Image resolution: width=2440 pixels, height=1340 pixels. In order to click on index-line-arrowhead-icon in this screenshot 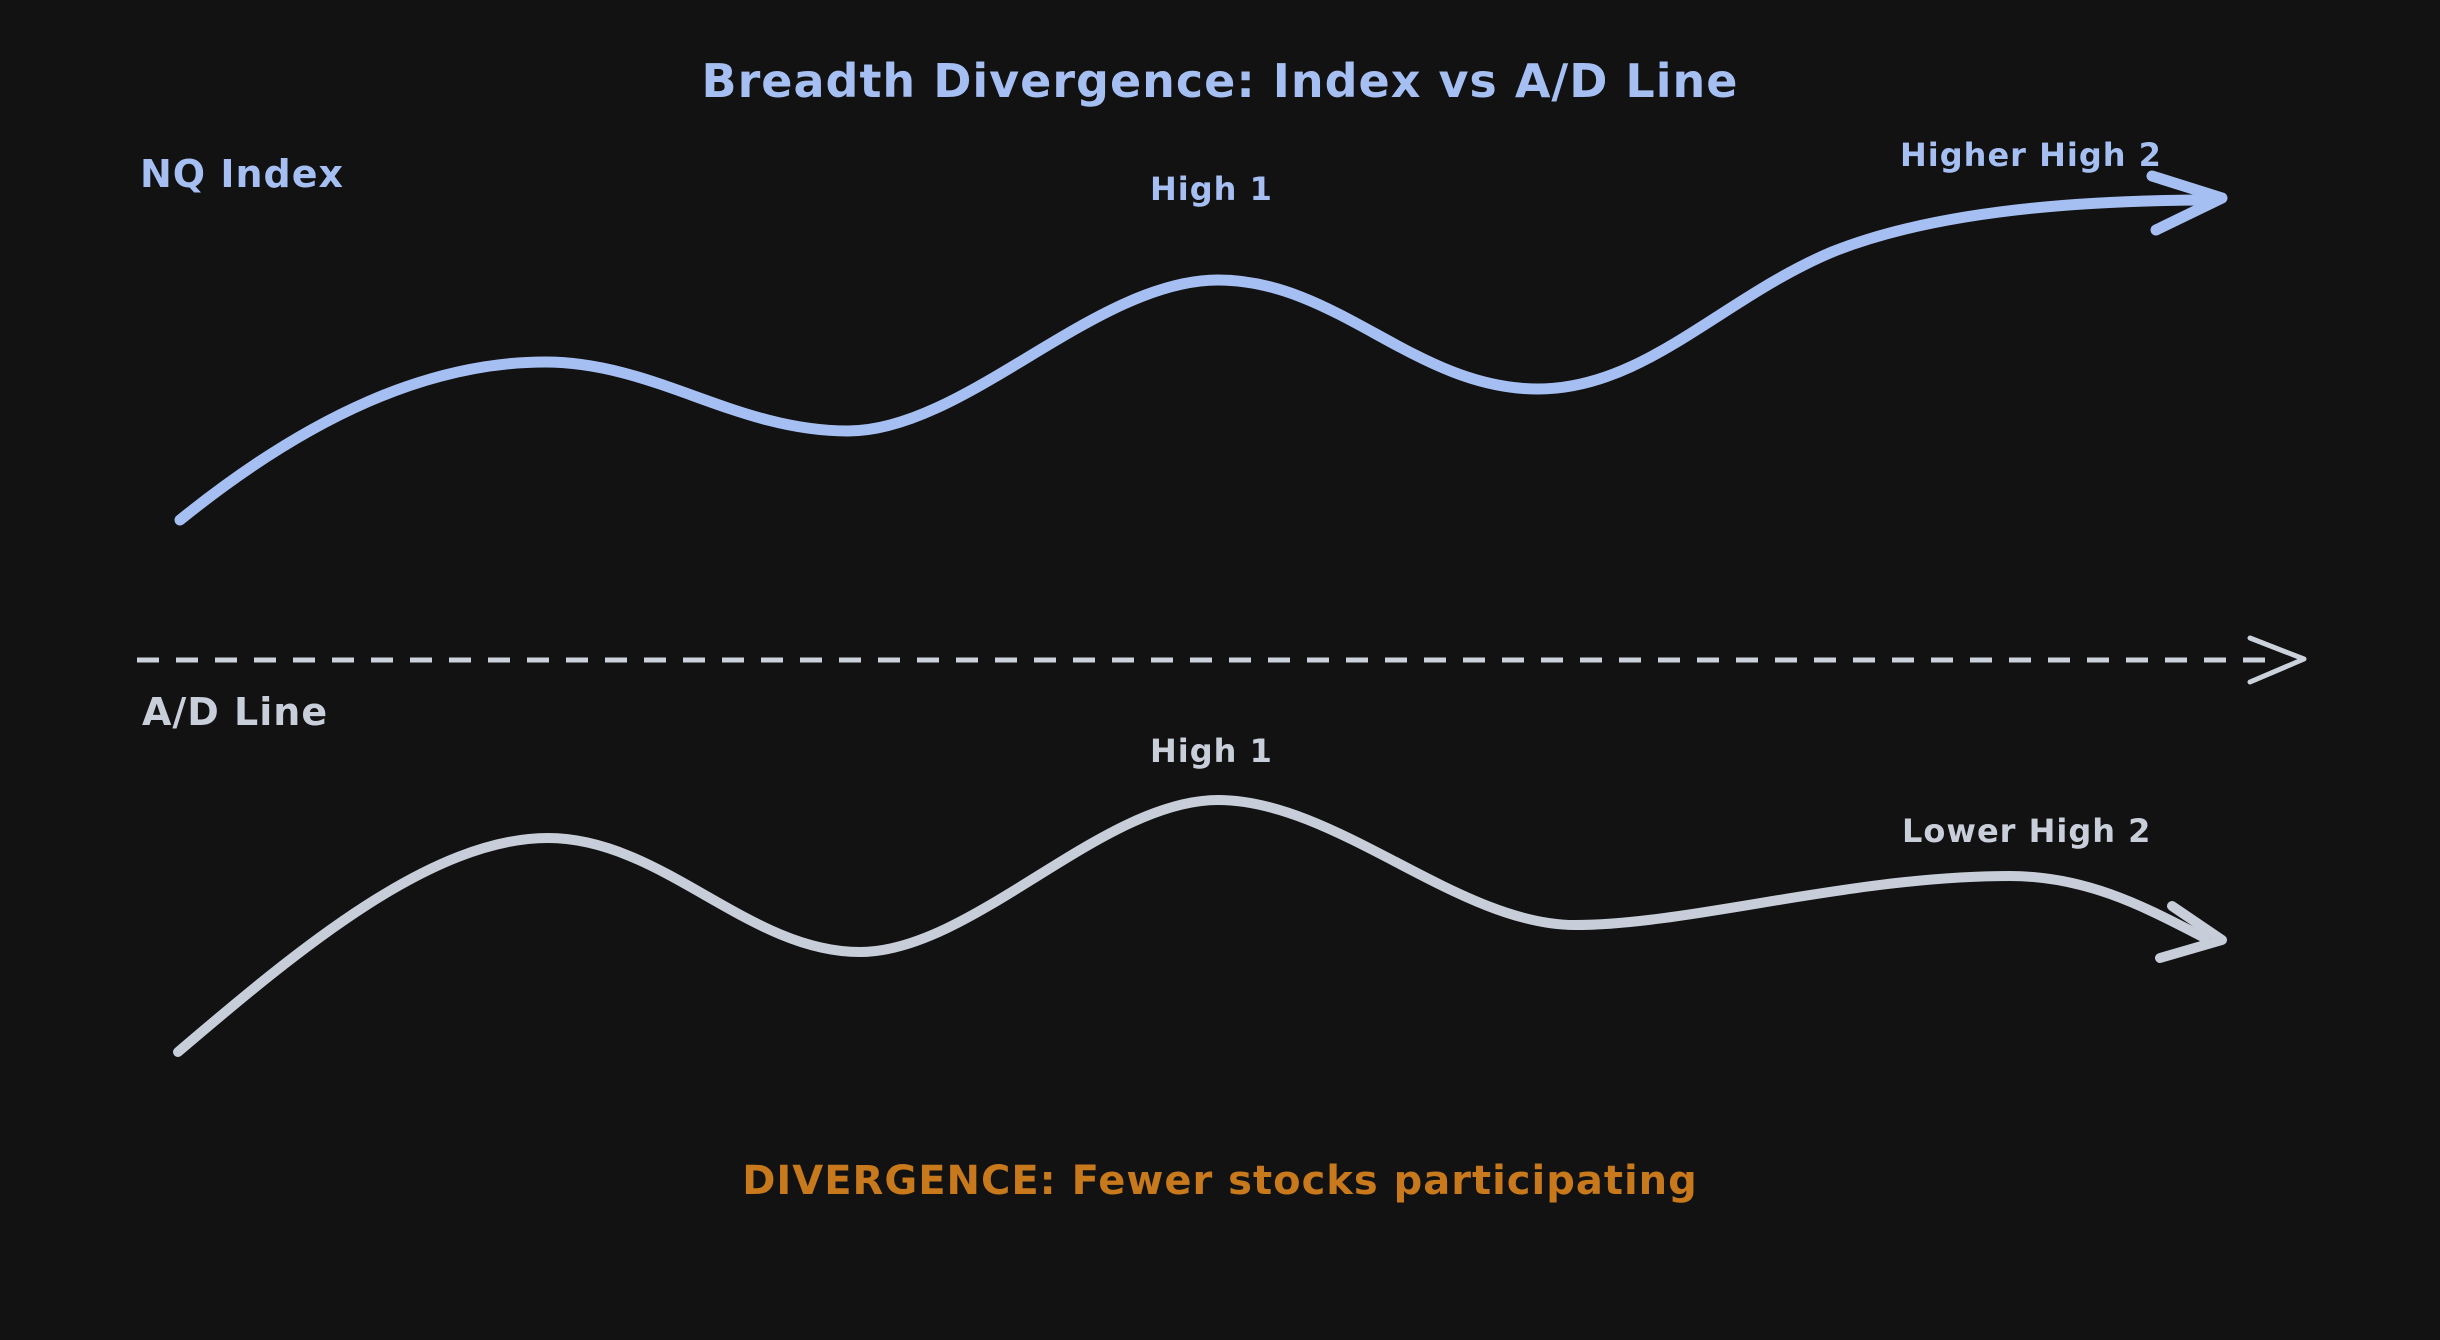, I will do `click(2187, 203)`.